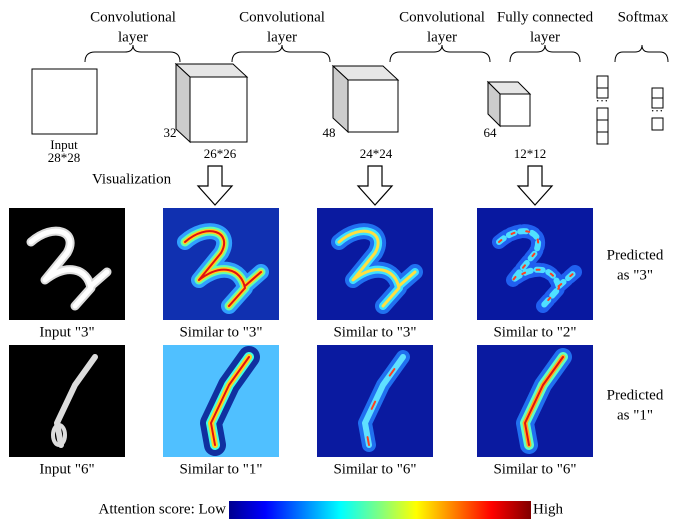 Image resolution: width=691 pixels, height=523 pixels. Describe the element at coordinates (530, 153) in the screenshot. I see `map-size: 12*12` at that location.